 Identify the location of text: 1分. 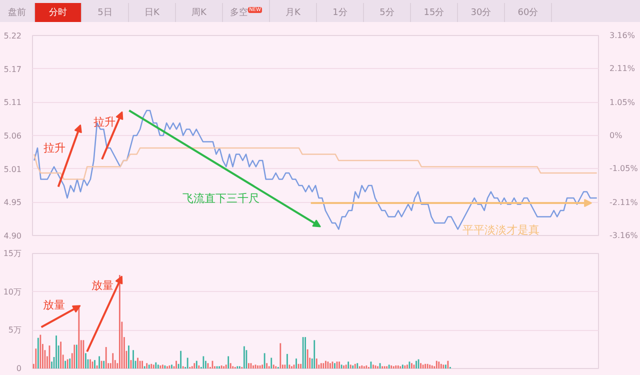
(340, 13).